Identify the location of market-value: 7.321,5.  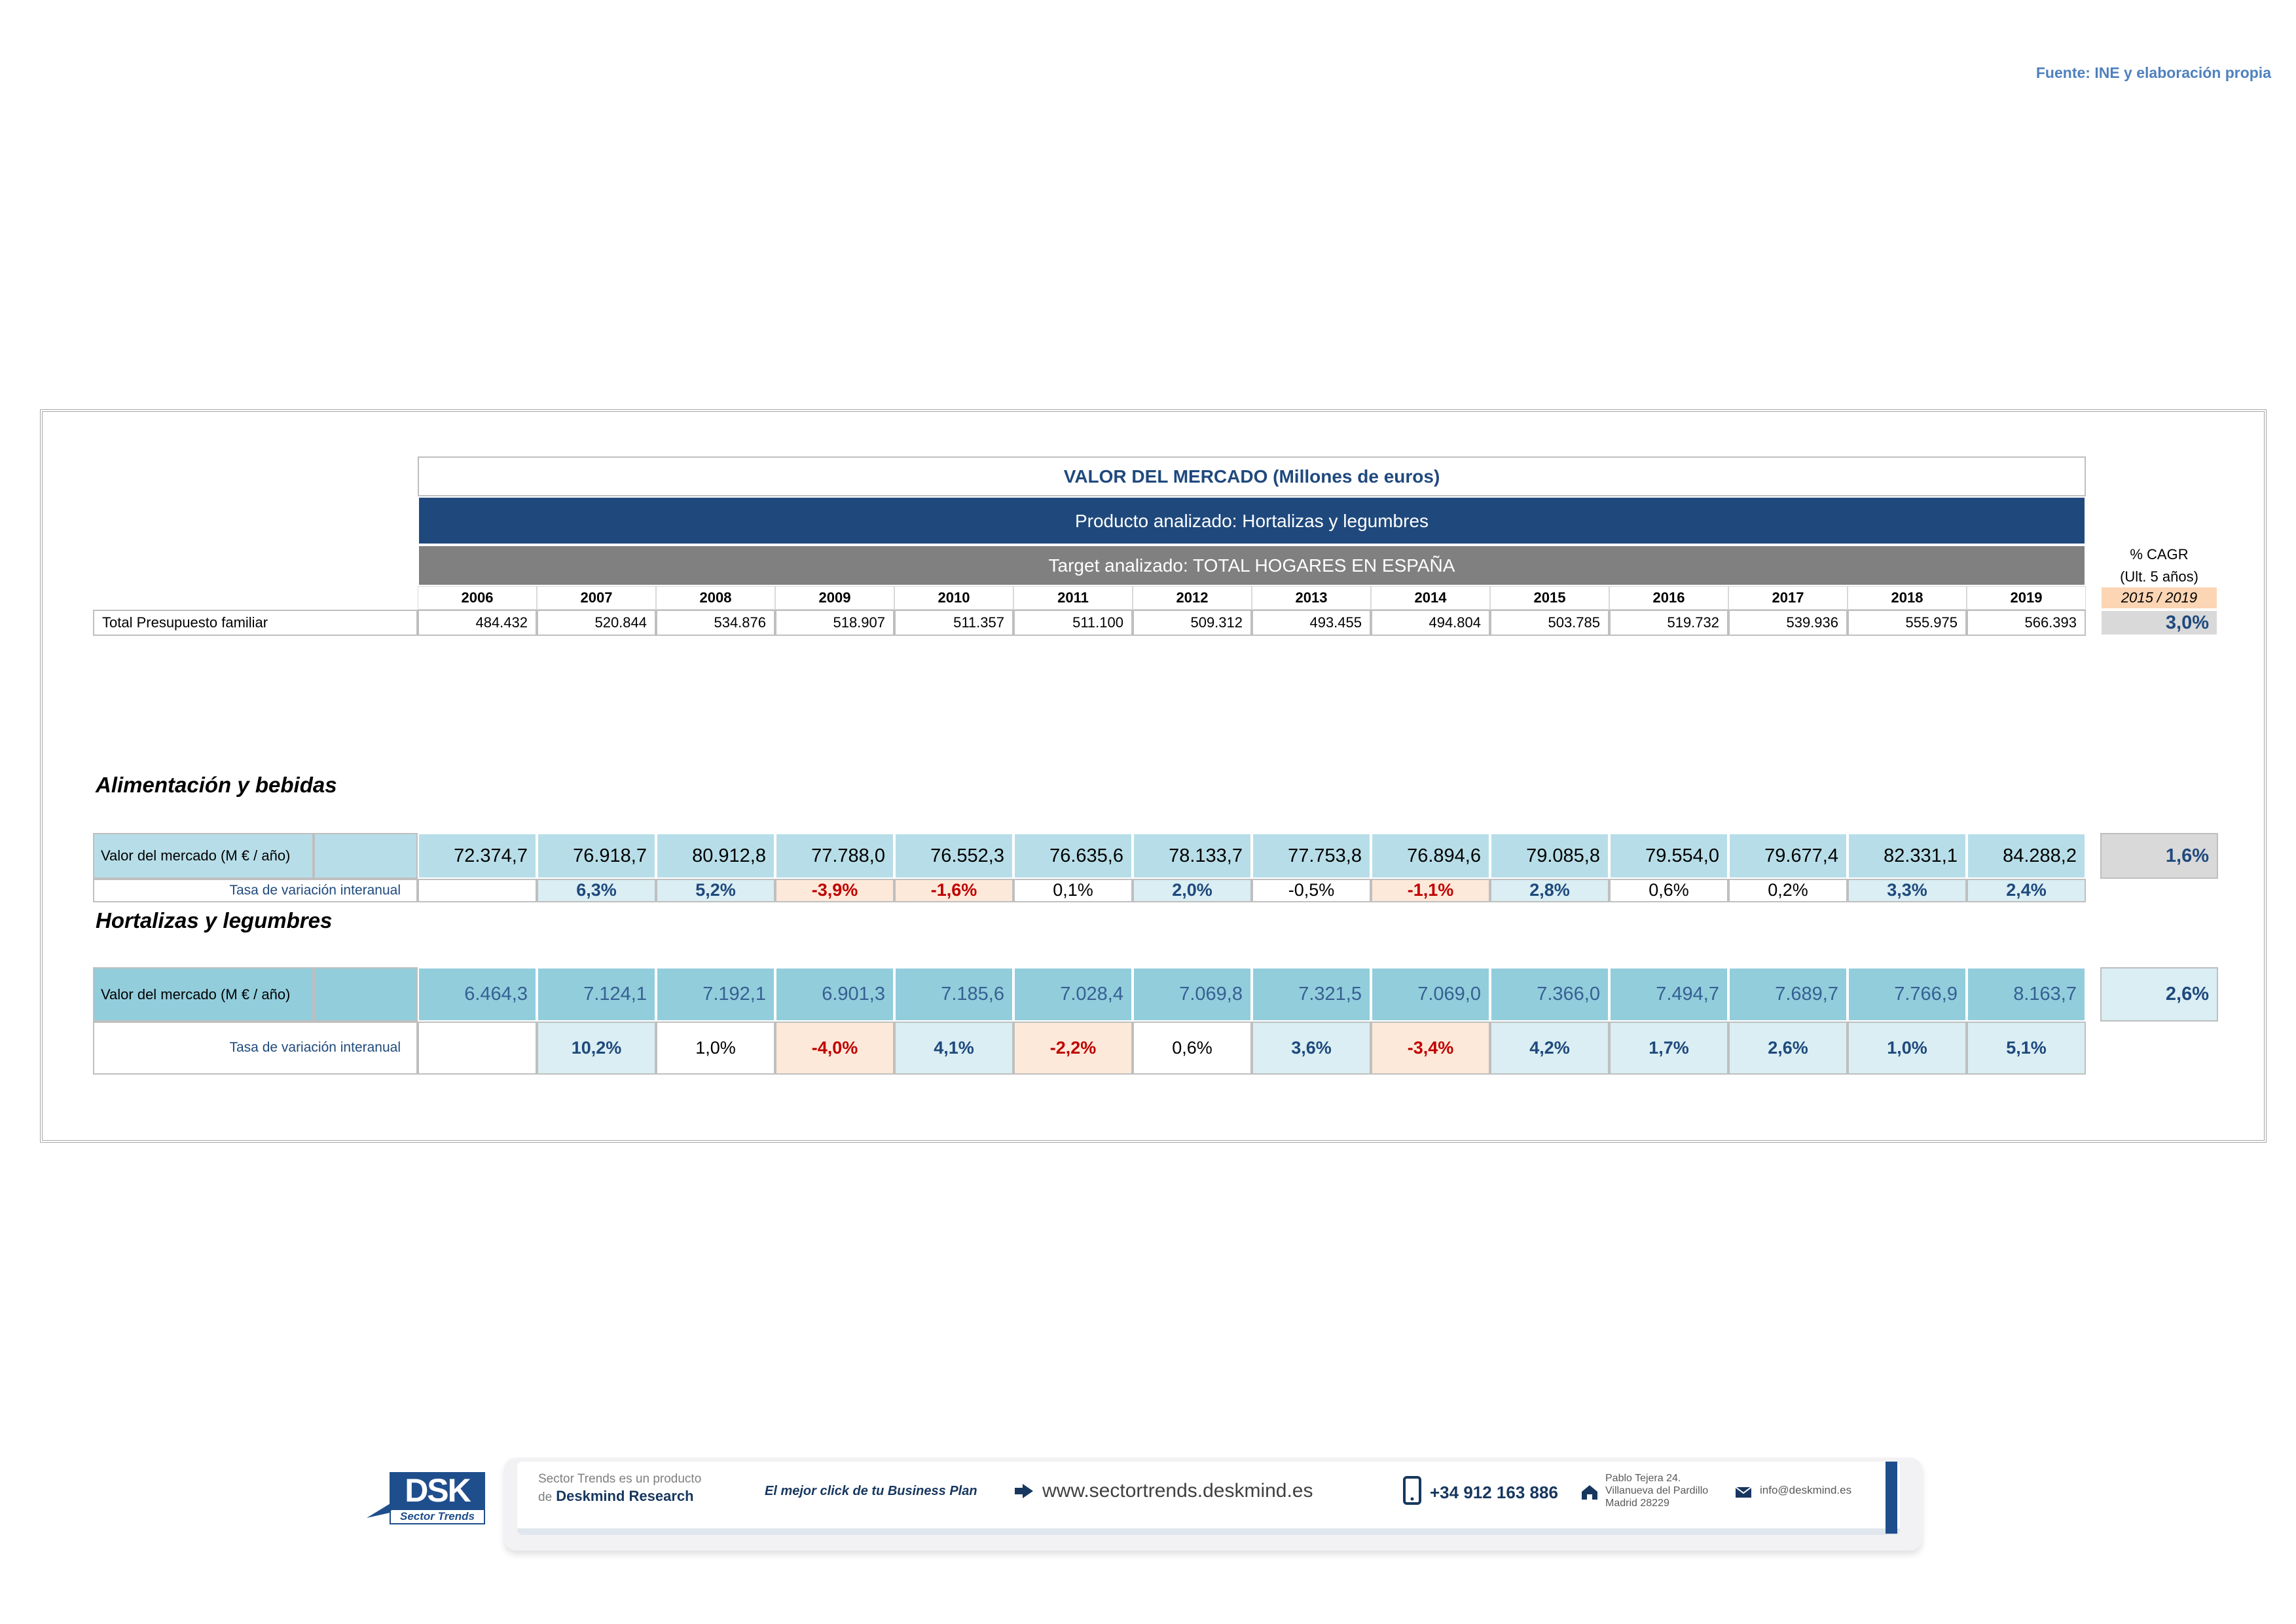
(1311, 994).